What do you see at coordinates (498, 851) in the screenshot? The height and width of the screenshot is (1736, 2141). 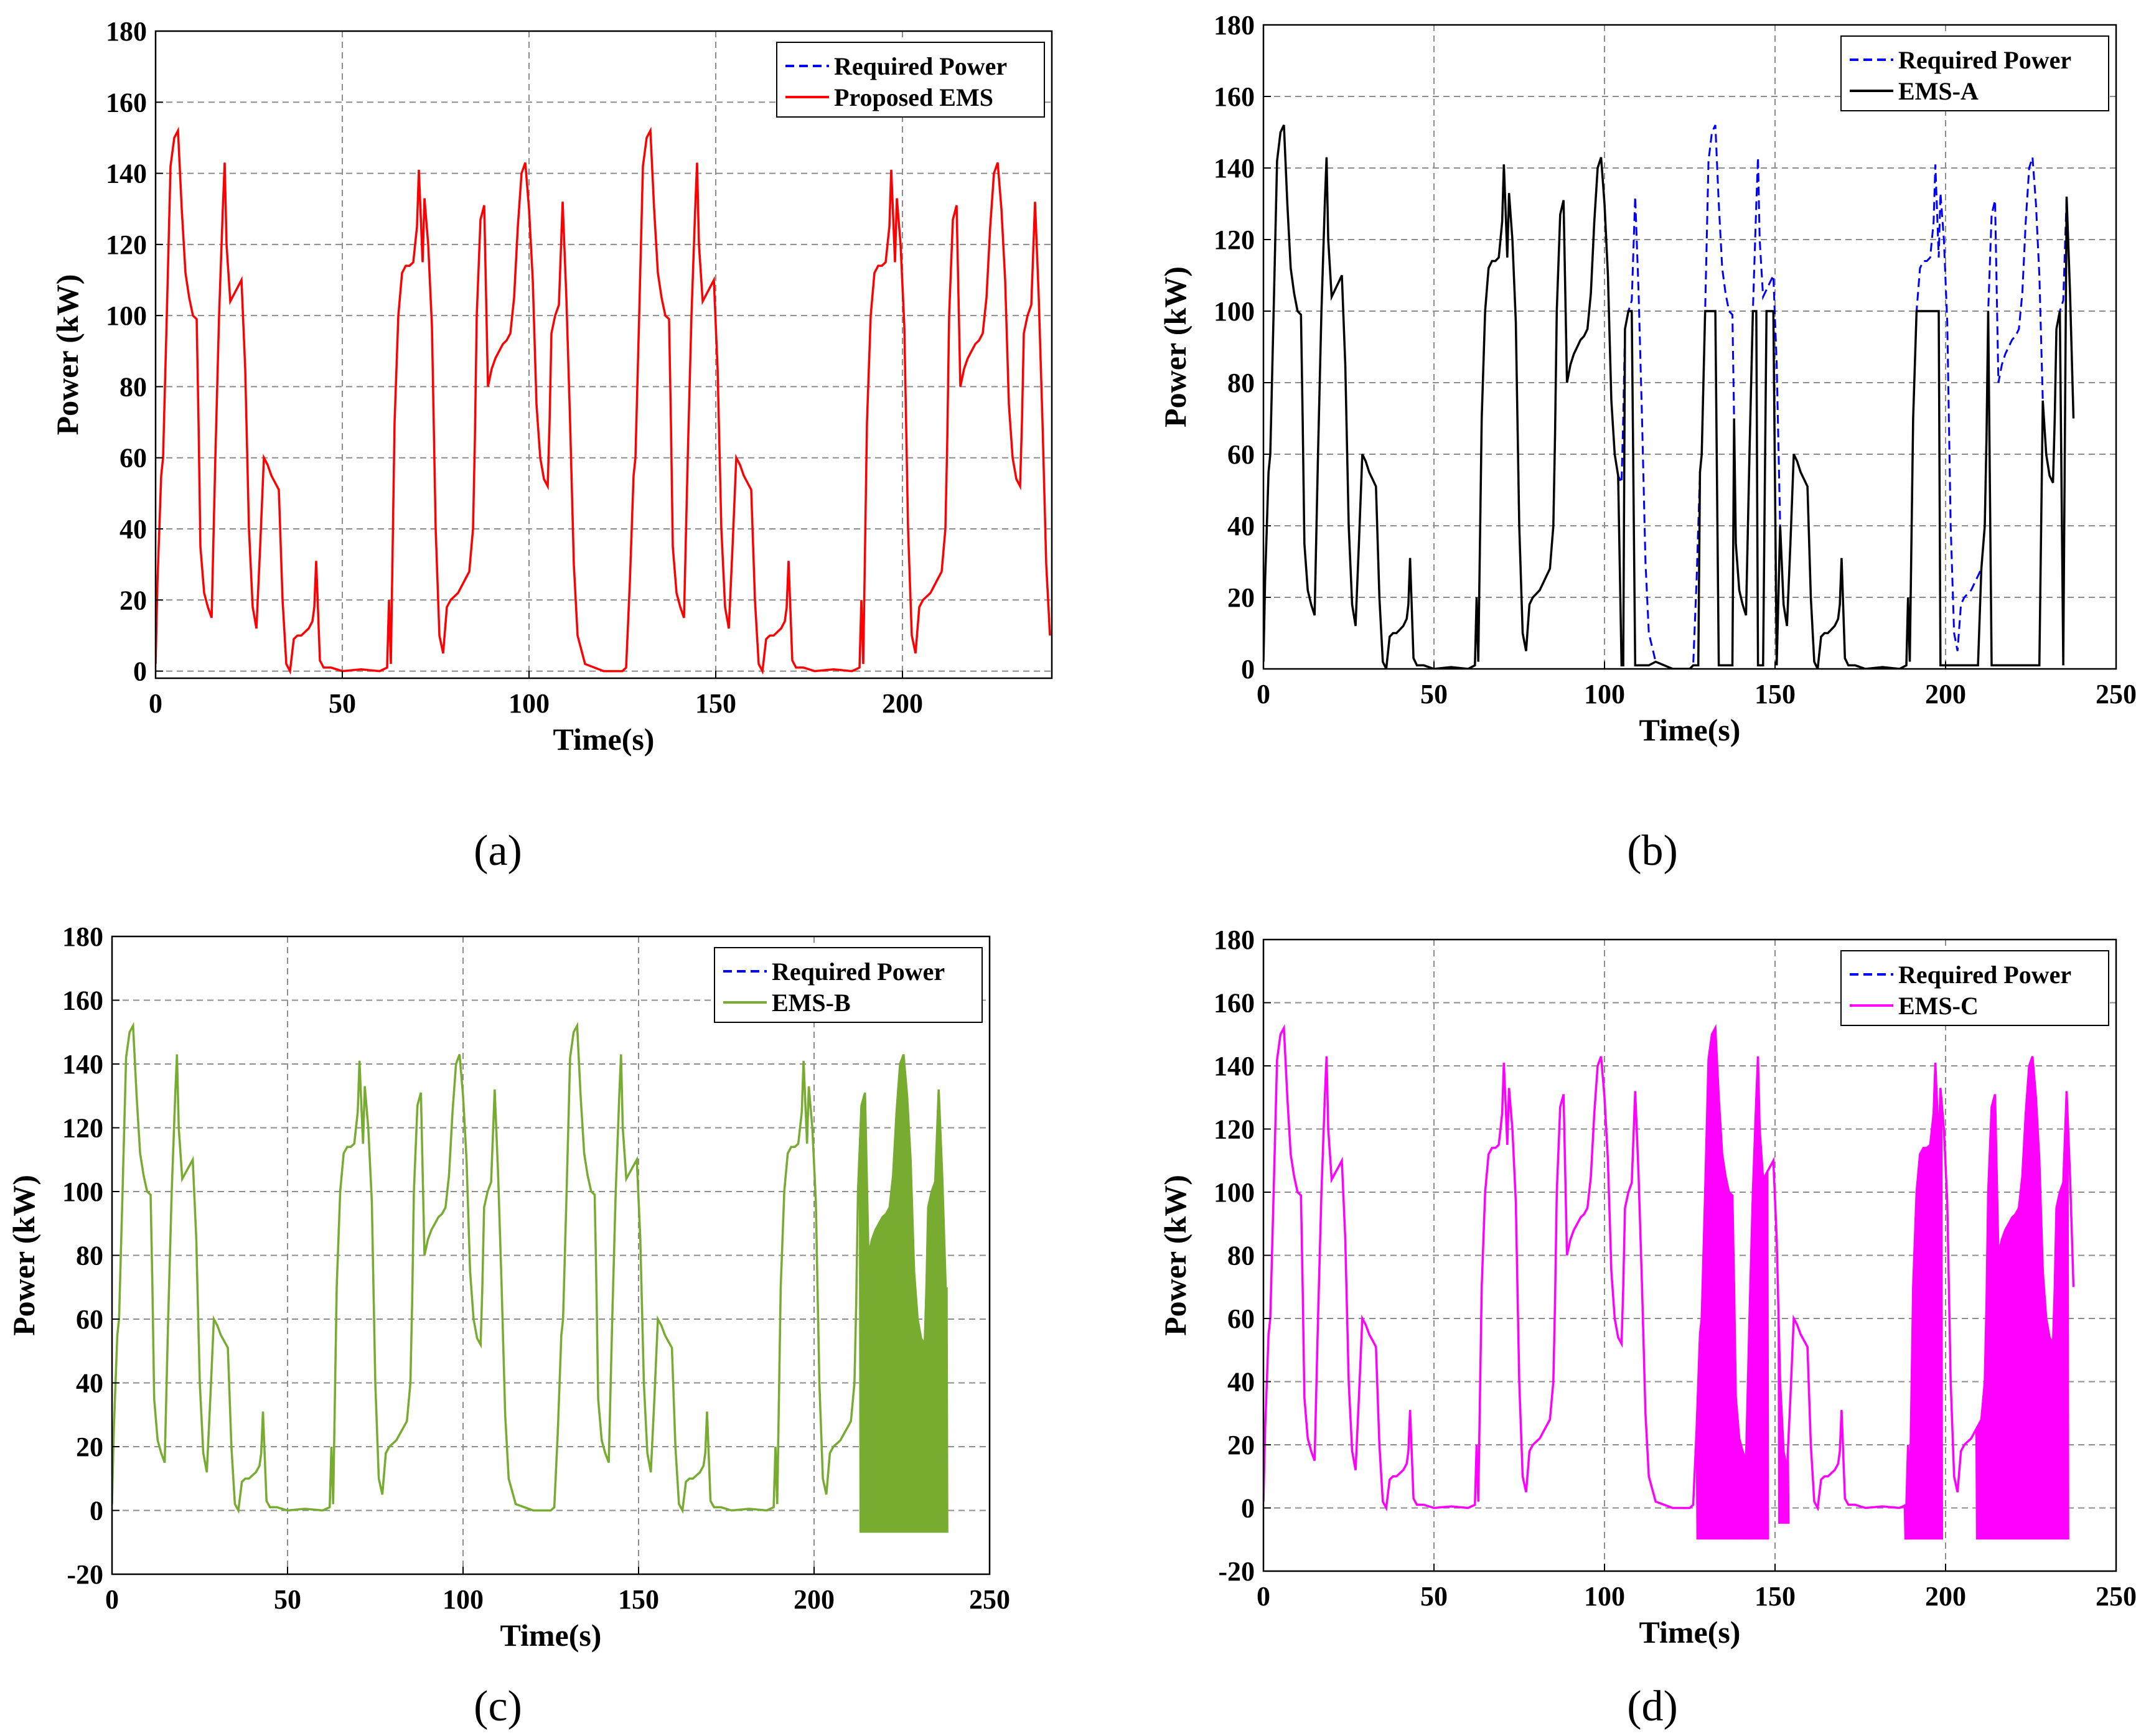 I see `caption-a: (a)` at bounding box center [498, 851].